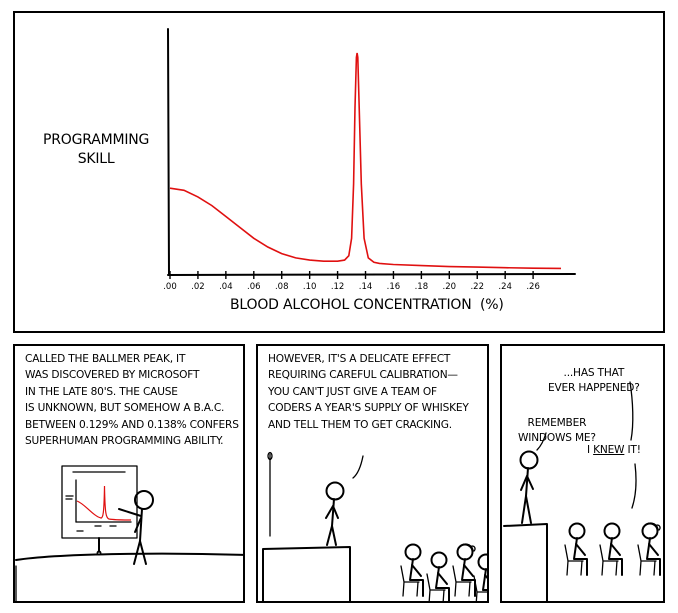  I want to click on x-tick-label: .02, so click(198, 287).